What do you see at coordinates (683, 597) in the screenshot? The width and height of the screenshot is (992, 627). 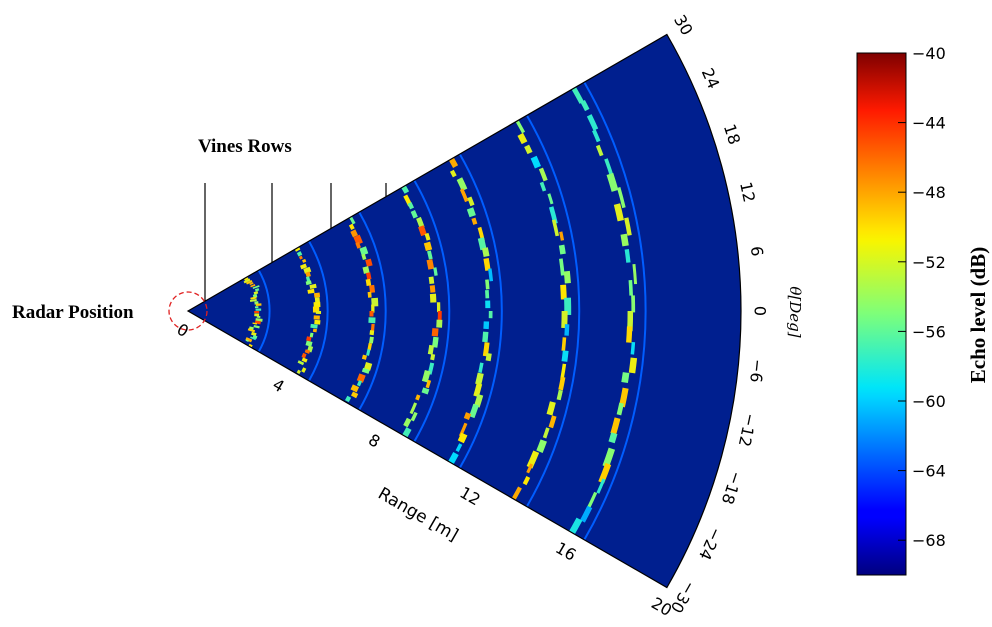 I see `angle-tick-label: −30` at bounding box center [683, 597].